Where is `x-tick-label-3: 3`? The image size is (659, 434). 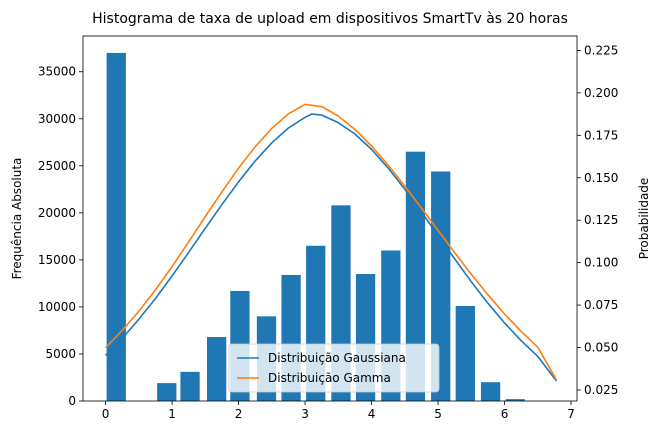 x-tick-label-3: 3 is located at coordinates (305, 414).